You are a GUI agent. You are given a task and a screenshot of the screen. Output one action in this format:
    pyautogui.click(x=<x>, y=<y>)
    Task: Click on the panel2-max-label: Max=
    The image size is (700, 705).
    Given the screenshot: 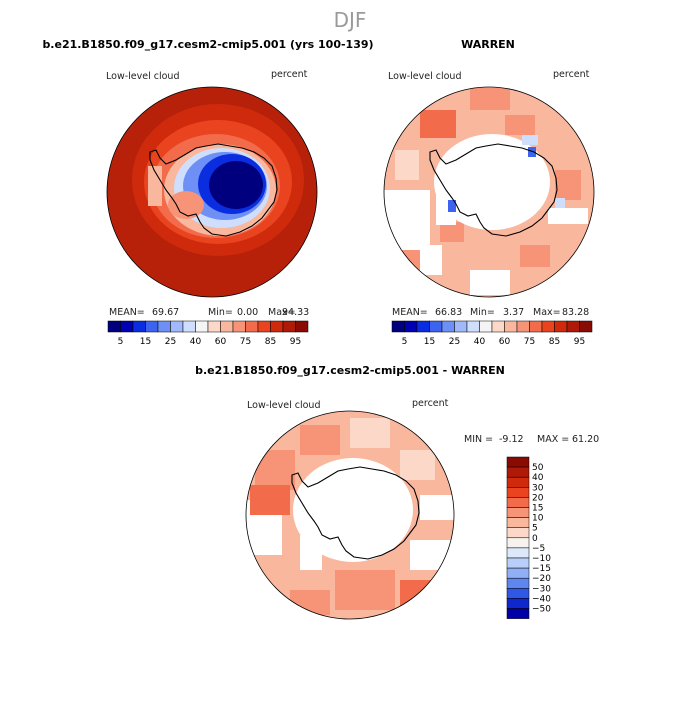 What is the action you would take?
    pyautogui.click(x=547, y=312)
    